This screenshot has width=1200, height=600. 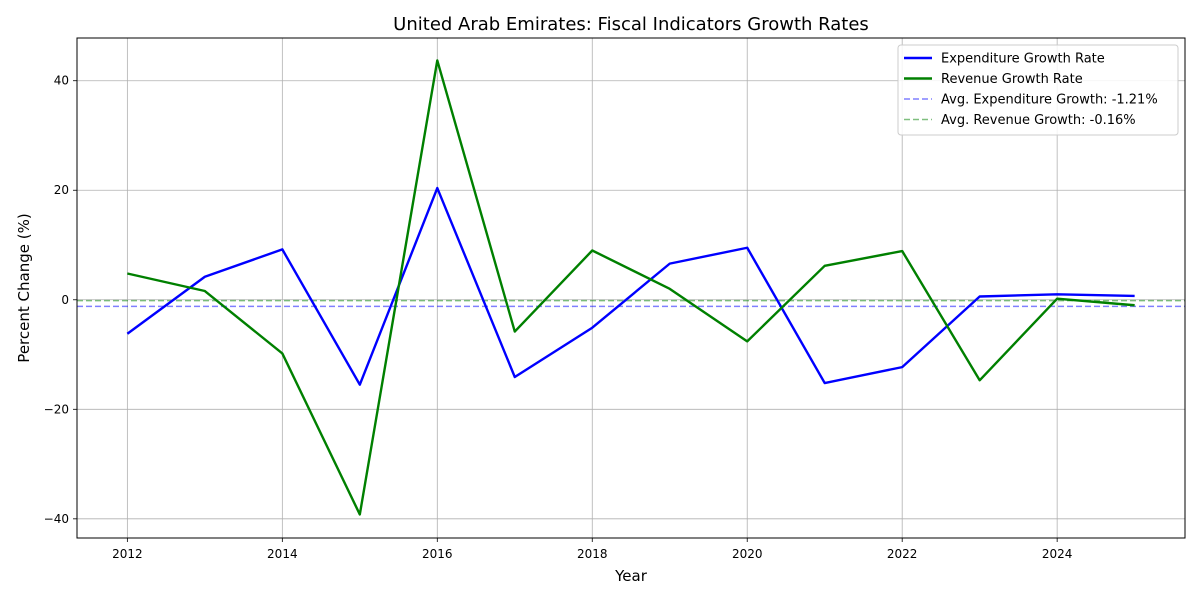 What do you see at coordinates (1038, 120) in the screenshot?
I see `legend-label: Avg. Revenue Growth: -0.16%` at bounding box center [1038, 120].